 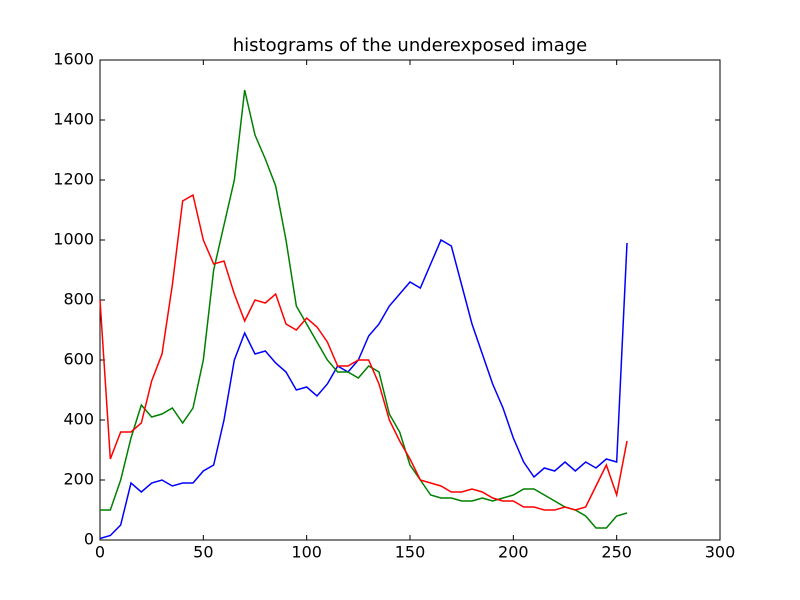 What do you see at coordinates (78, 359) in the screenshot?
I see `y-tick-label: 600` at bounding box center [78, 359].